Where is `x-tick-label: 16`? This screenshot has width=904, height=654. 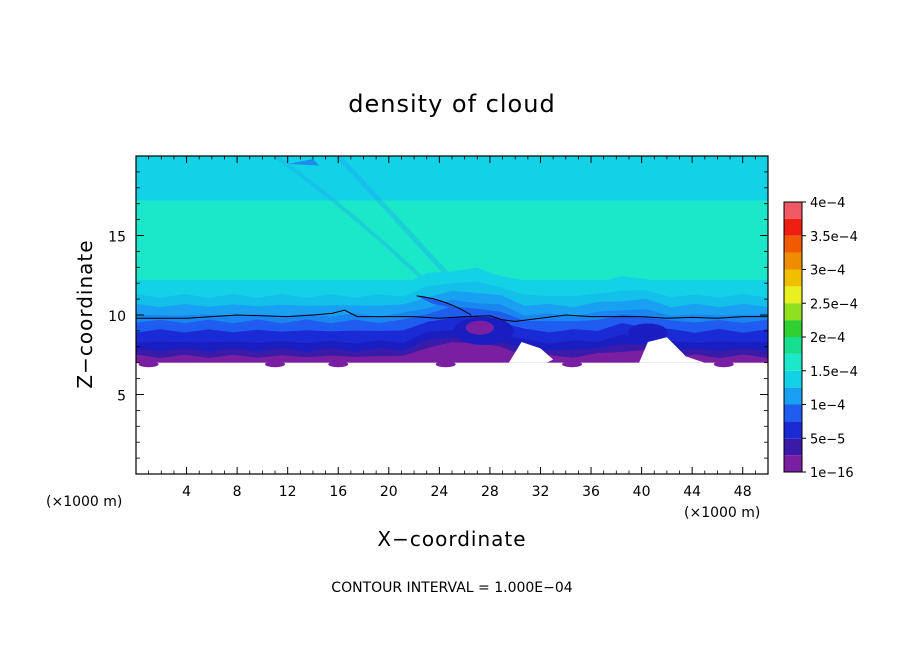 x-tick-label: 16 is located at coordinates (338, 492).